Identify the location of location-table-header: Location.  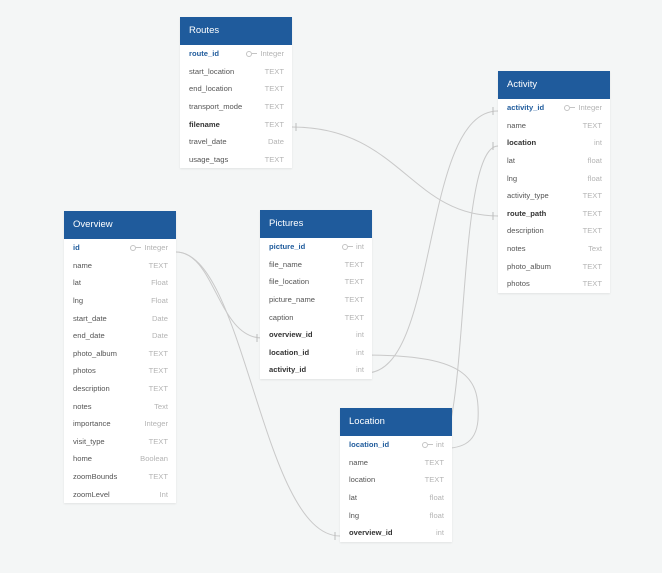
(396, 422).